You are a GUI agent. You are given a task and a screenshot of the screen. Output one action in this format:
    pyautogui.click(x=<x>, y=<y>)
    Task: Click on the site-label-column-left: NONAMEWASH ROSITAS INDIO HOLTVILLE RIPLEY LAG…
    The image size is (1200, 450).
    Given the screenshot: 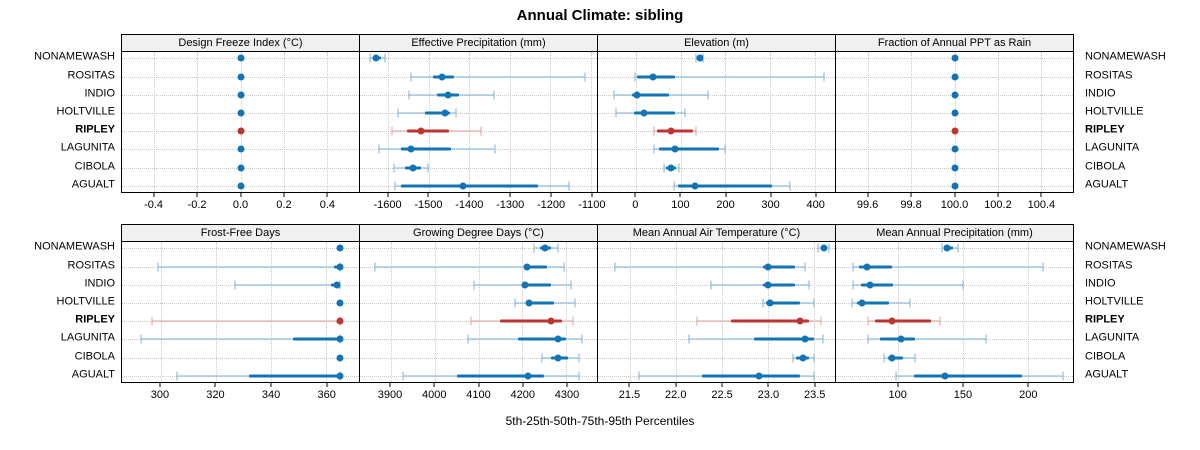 What is the action you would take?
    pyautogui.click(x=60, y=314)
    